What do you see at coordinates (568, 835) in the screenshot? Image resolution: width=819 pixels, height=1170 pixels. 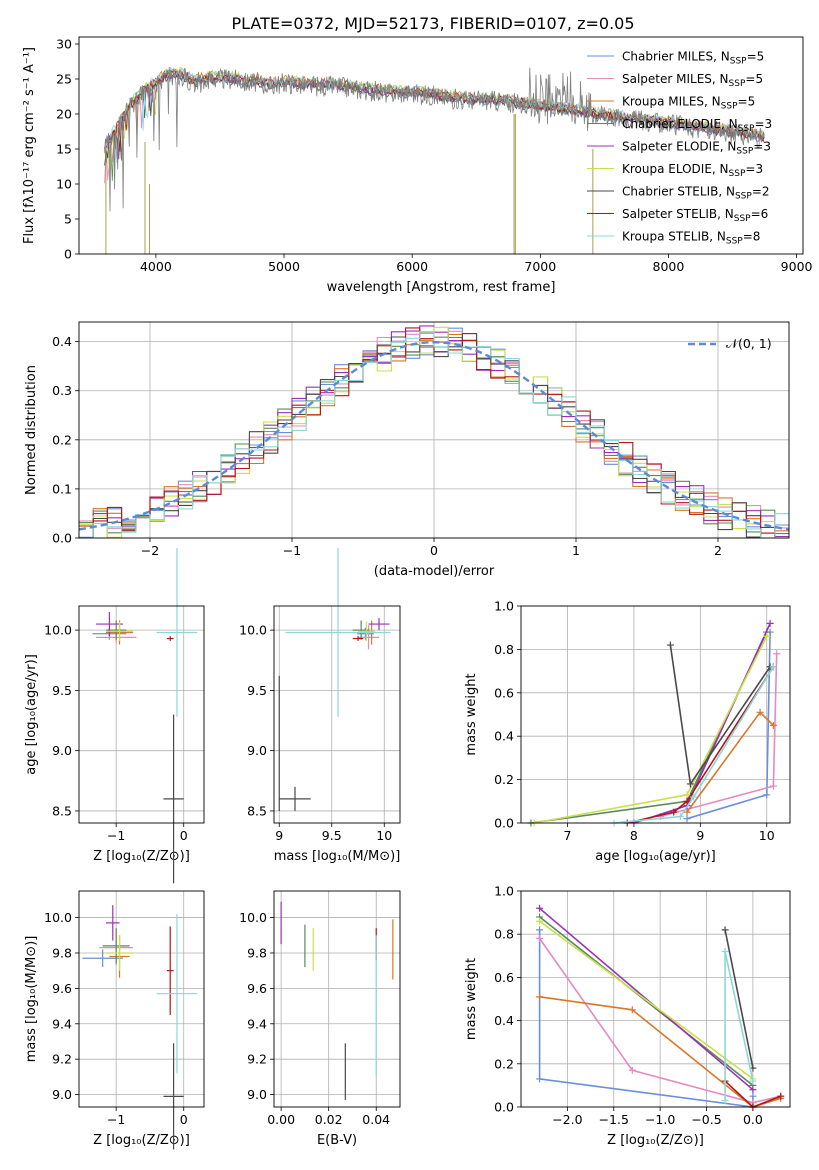 I see `x-tick-label: 7` at bounding box center [568, 835].